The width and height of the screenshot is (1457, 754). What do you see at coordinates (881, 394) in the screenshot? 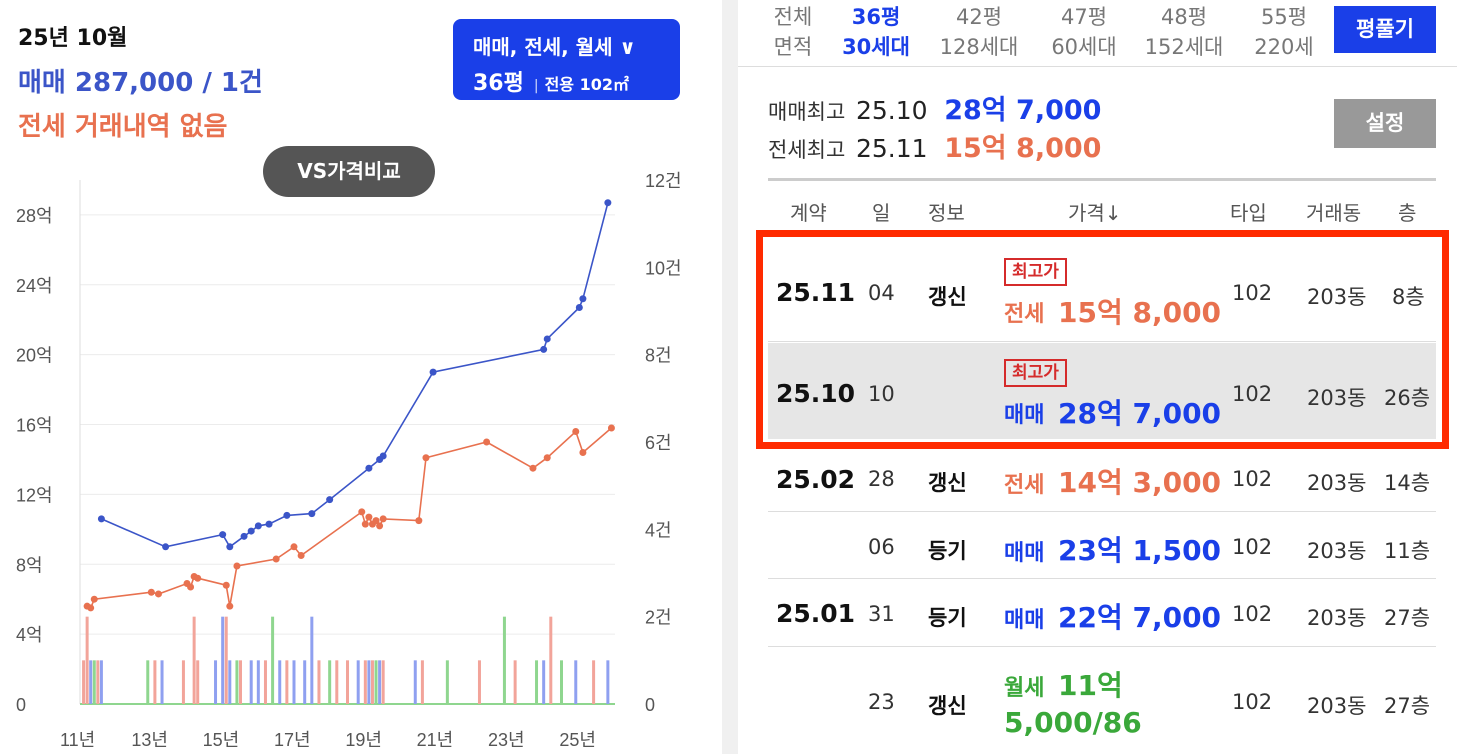
I see `row-day: 10` at bounding box center [881, 394].